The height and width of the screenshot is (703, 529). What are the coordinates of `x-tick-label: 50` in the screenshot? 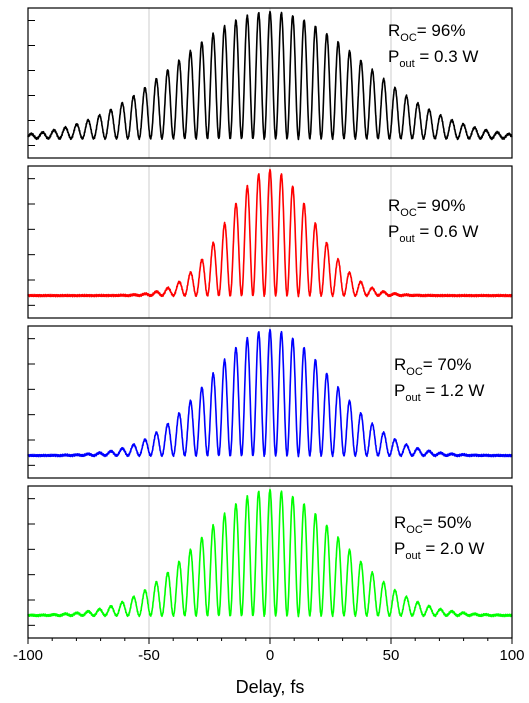 It's located at (391, 655).